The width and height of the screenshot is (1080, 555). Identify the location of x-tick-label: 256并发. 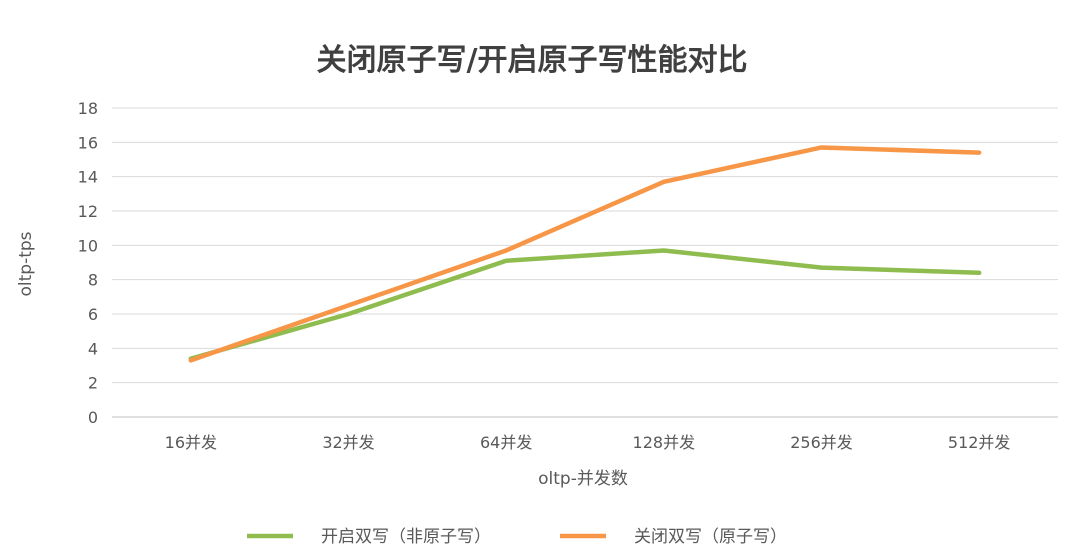
(821, 442).